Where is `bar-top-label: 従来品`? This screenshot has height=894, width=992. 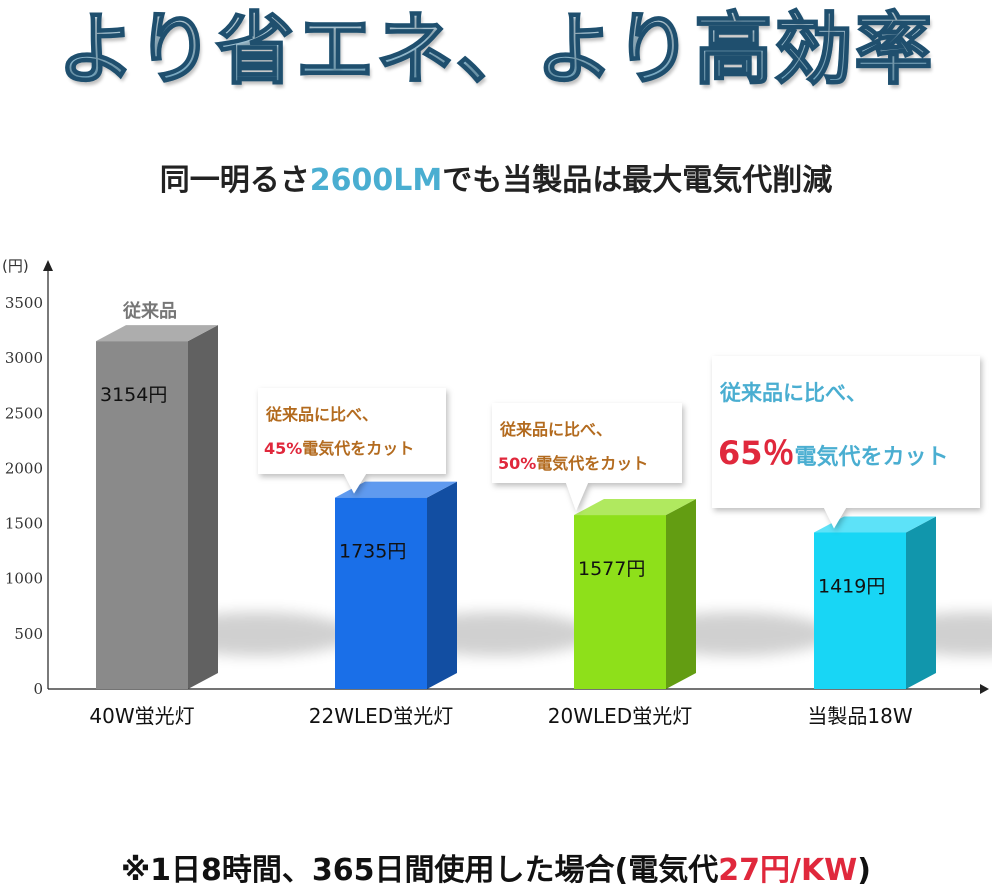 bar-top-label: 従来品 is located at coordinates (149, 311).